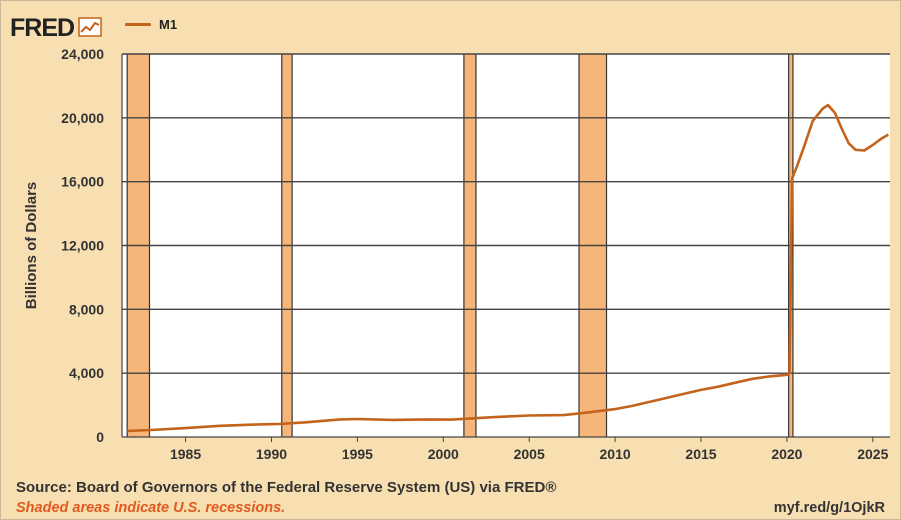 This screenshot has width=901, height=520. Describe the element at coordinates (86, 309) in the screenshot. I see `y-tick-label: 8,000` at that location.